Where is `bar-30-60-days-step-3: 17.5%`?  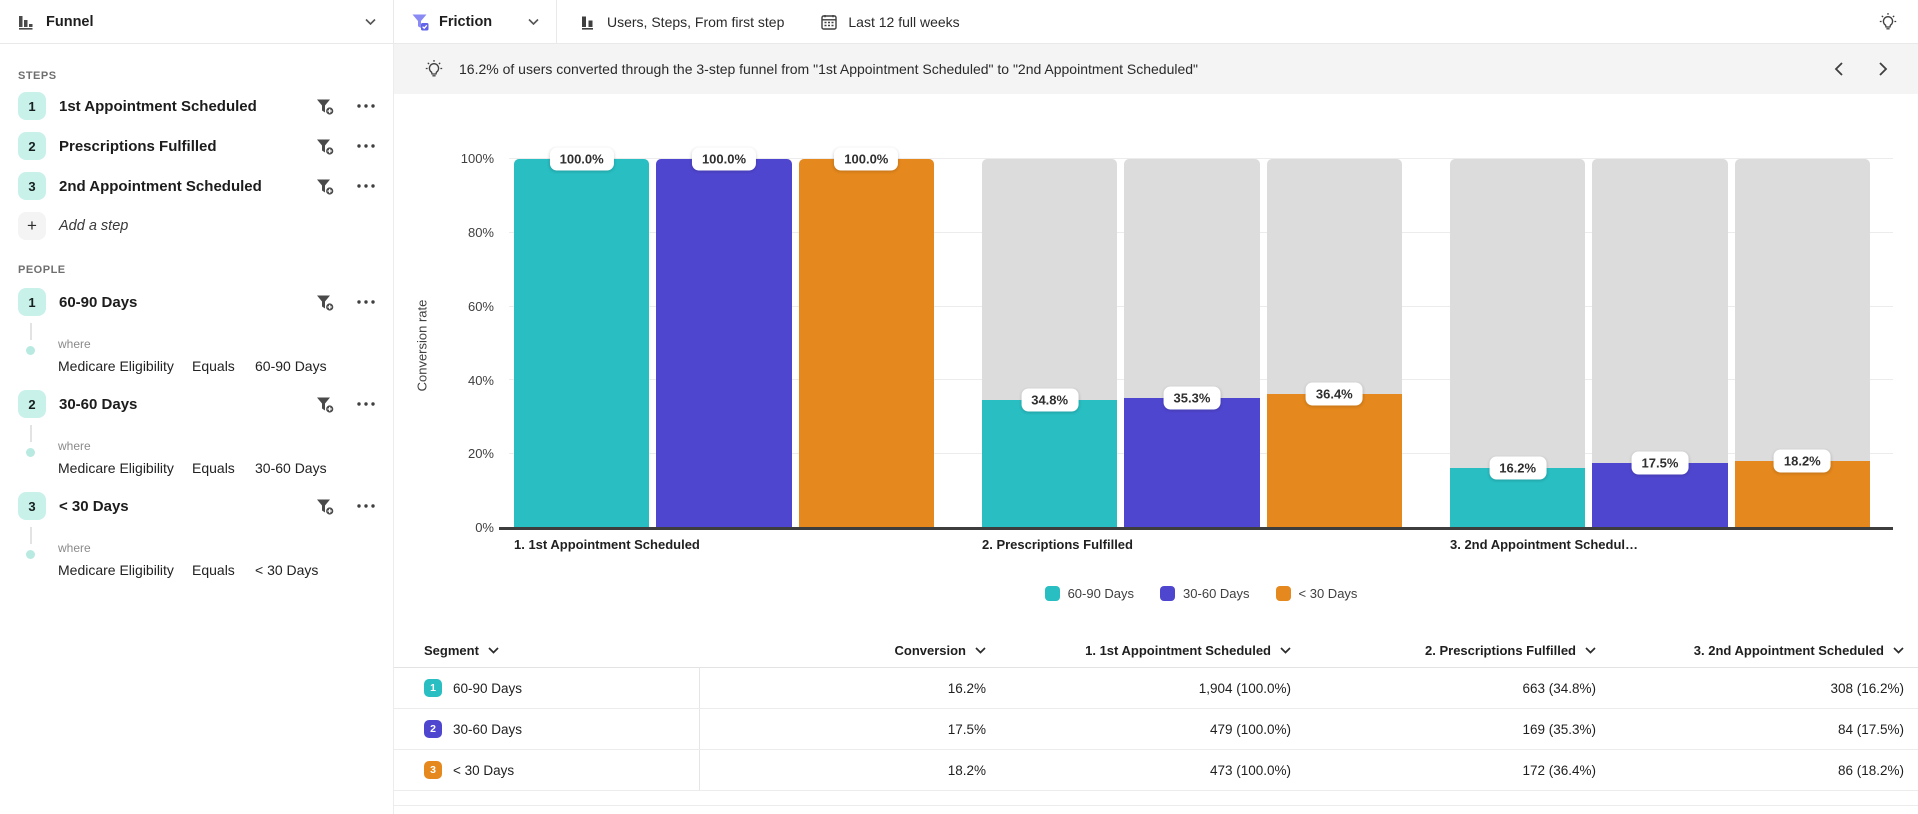
bar-30-60-days-step-3: 17.5% is located at coordinates (1660, 343).